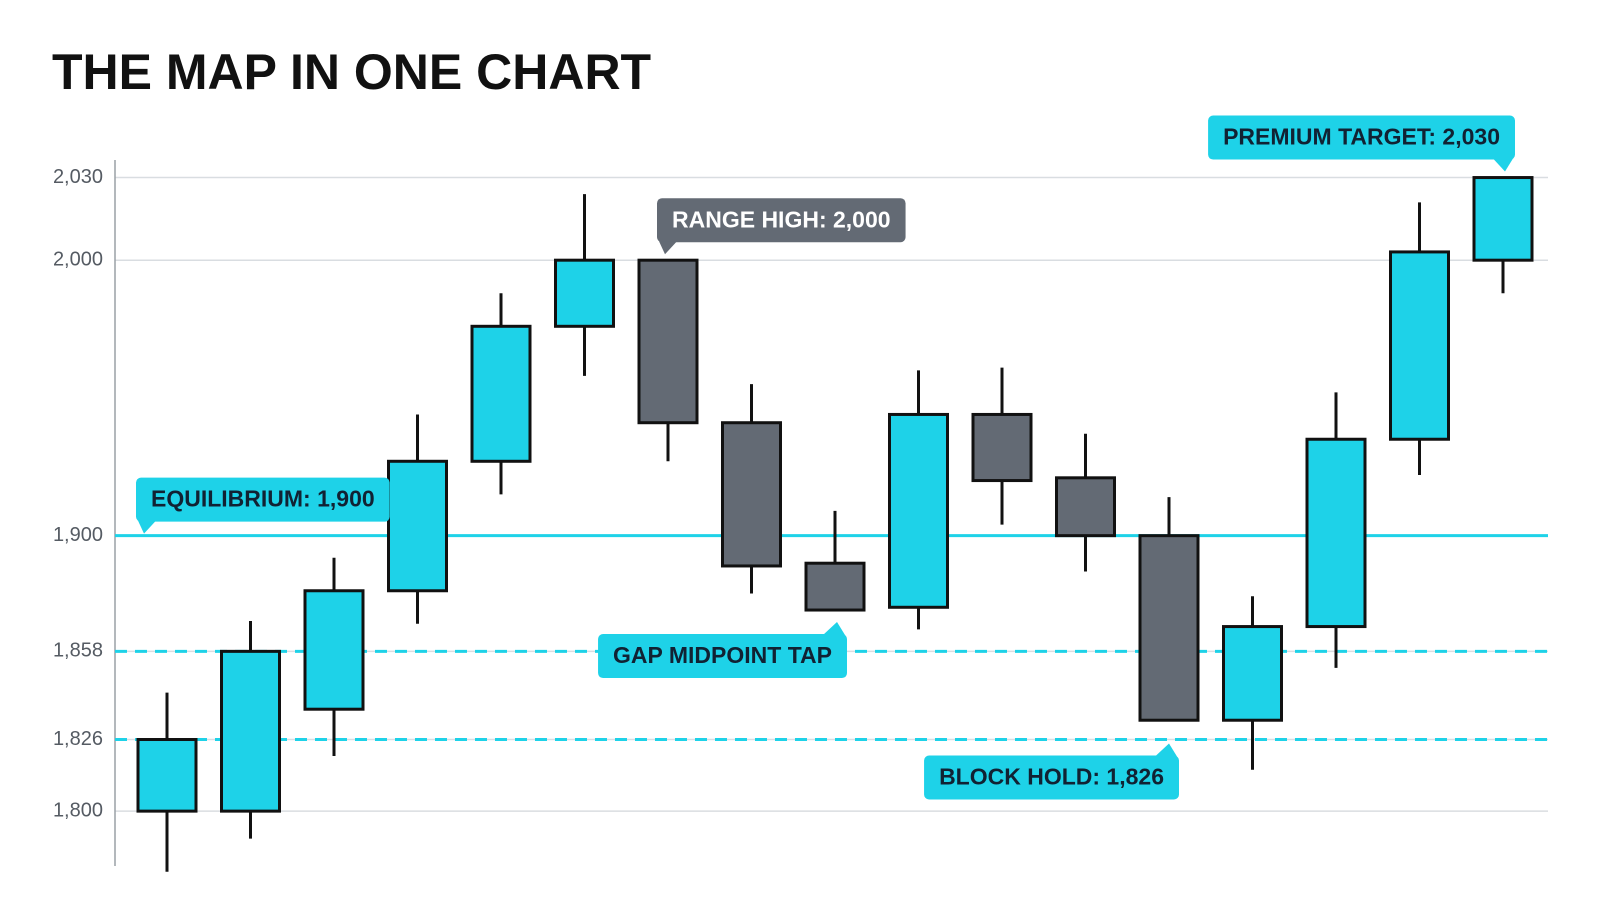 This screenshot has width=1600, height=914. I want to click on callout-label: EQUILIBRIUM: 1,900, so click(263, 499).